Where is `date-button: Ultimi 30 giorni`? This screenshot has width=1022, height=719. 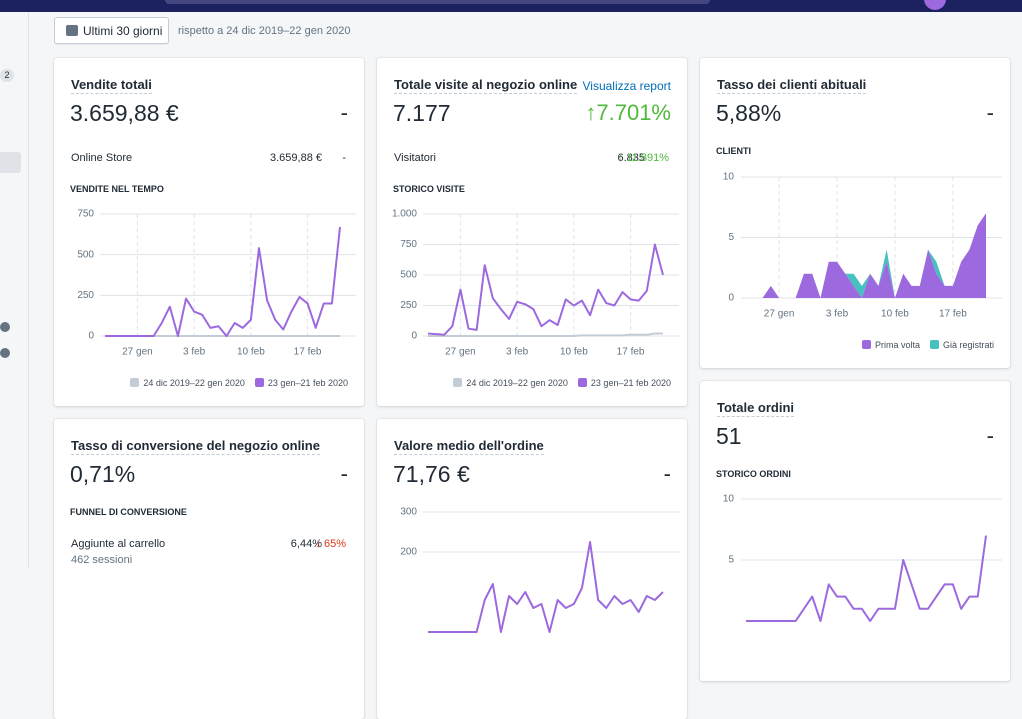 date-button: Ultimi 30 giorni is located at coordinates (111, 30).